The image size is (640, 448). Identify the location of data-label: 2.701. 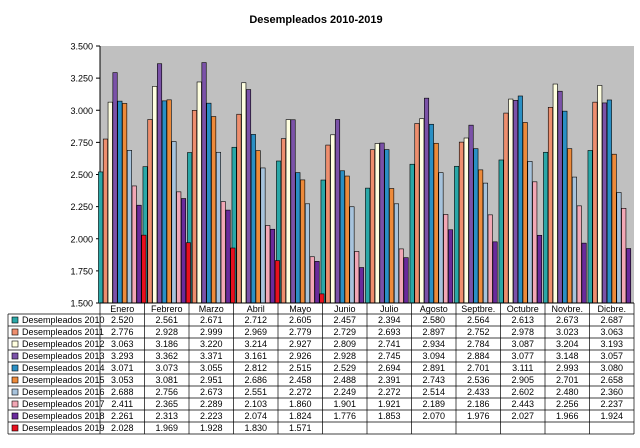
(478, 368).